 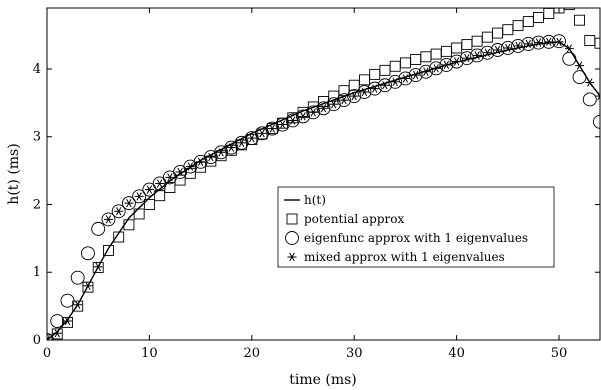 What do you see at coordinates (416, 227) in the screenshot?
I see `legend-box` at bounding box center [416, 227].